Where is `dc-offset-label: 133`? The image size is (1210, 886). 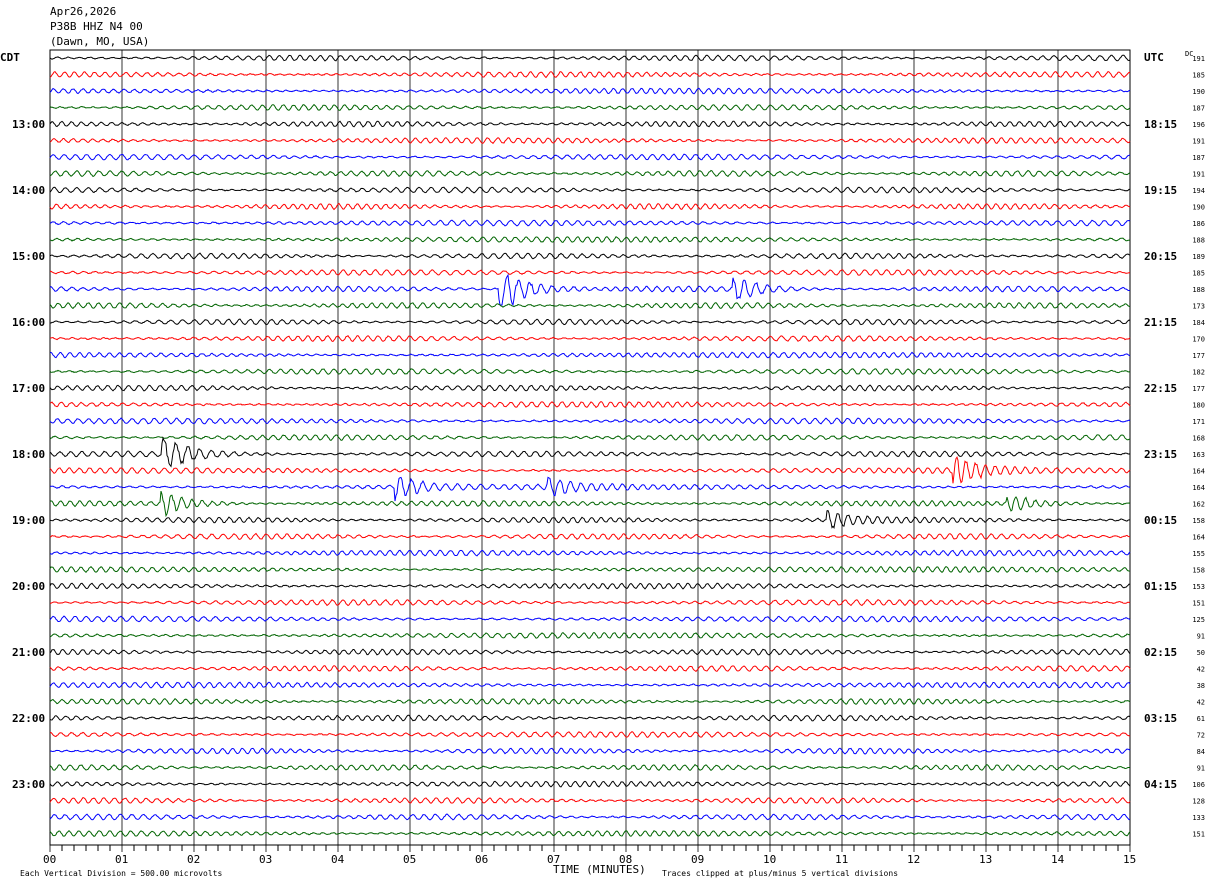 dc-offset-label: 133 is located at coordinates (1198, 818).